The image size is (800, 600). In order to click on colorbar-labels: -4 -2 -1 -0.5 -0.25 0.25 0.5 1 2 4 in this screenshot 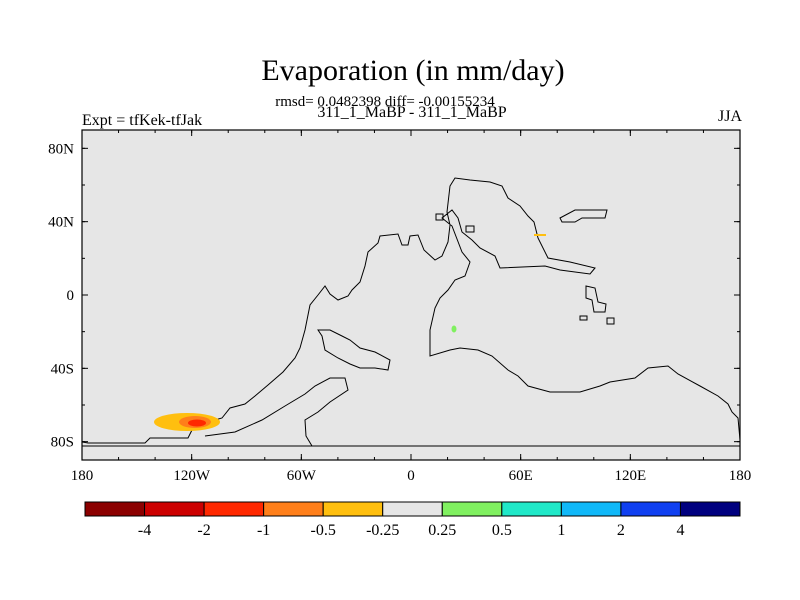, I will do `click(411, 530)`.